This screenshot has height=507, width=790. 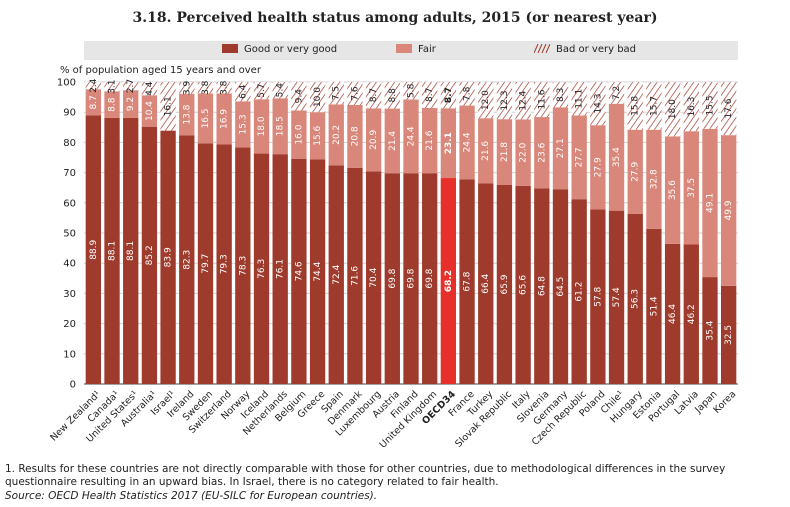 What do you see at coordinates (243, 124) in the screenshot?
I see `value-label: 15.3` at bounding box center [243, 124].